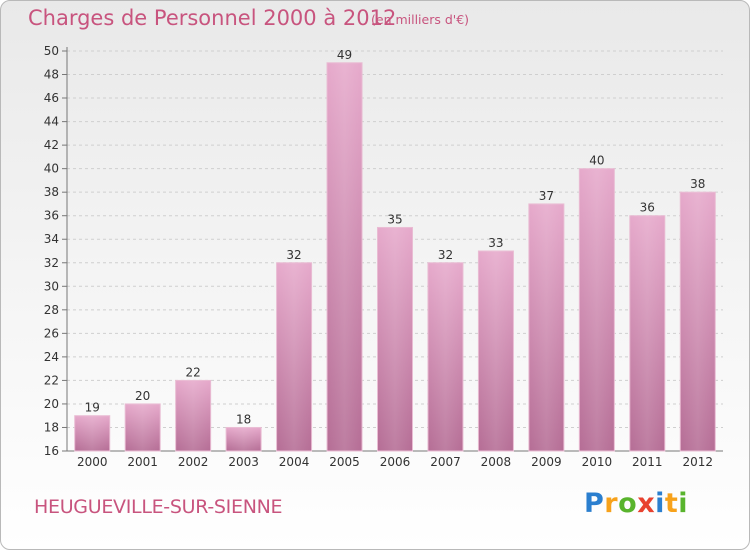 Image resolution: width=750 pixels, height=550 pixels. What do you see at coordinates (92, 408) in the screenshot?
I see `data-label-2000: 19` at bounding box center [92, 408].